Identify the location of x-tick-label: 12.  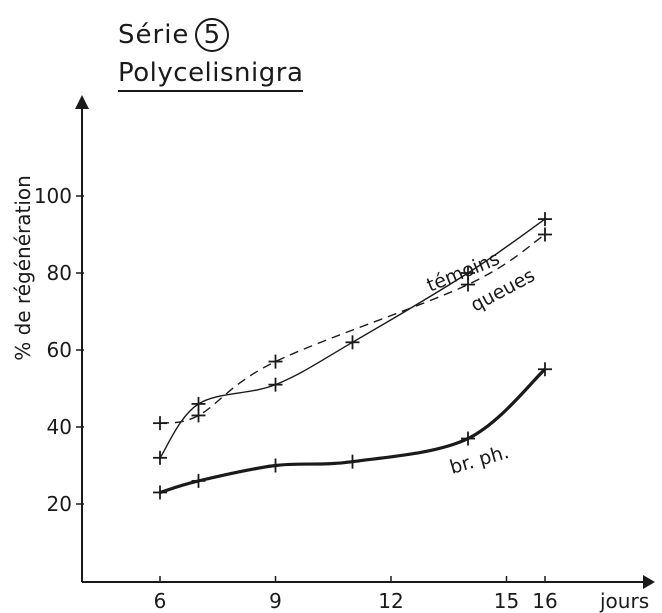
(390, 601).